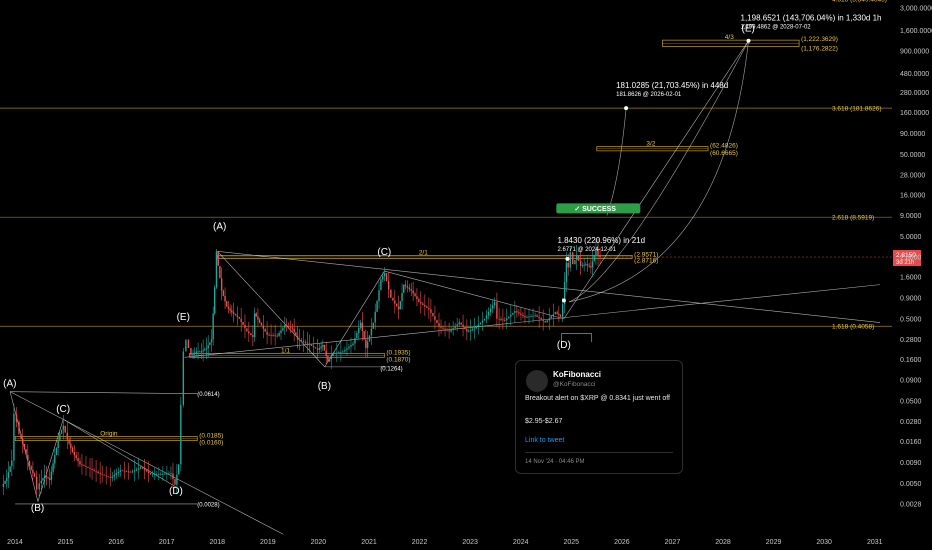 The image size is (932, 550). I want to click on level-value-label: (0.0028), so click(208, 505).